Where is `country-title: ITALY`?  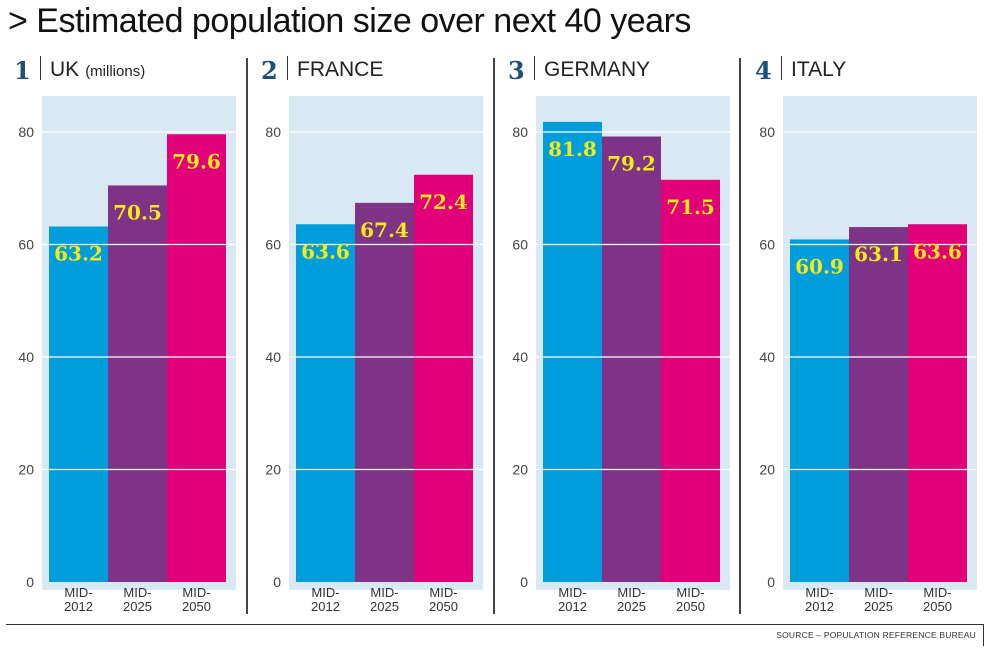 country-title: ITALY is located at coordinates (818, 70).